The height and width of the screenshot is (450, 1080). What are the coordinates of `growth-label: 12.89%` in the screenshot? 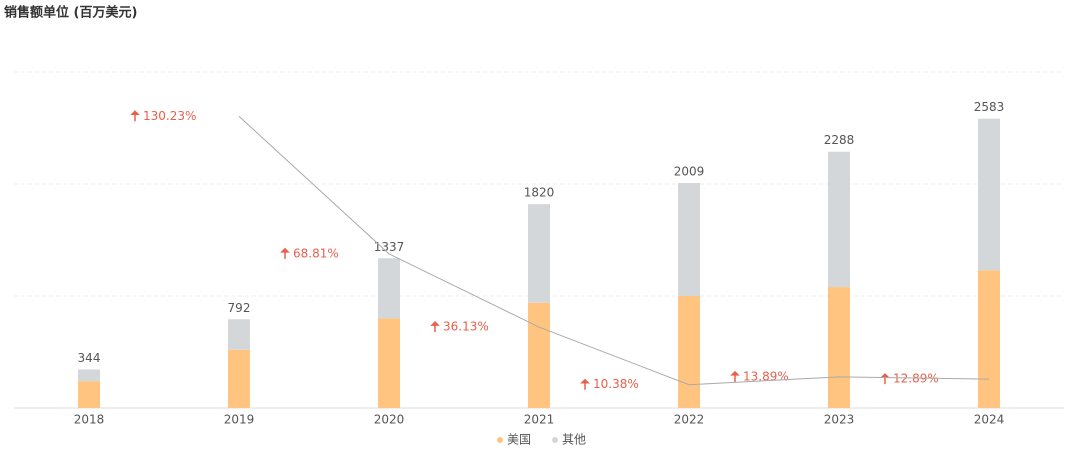 It's located at (916, 379).